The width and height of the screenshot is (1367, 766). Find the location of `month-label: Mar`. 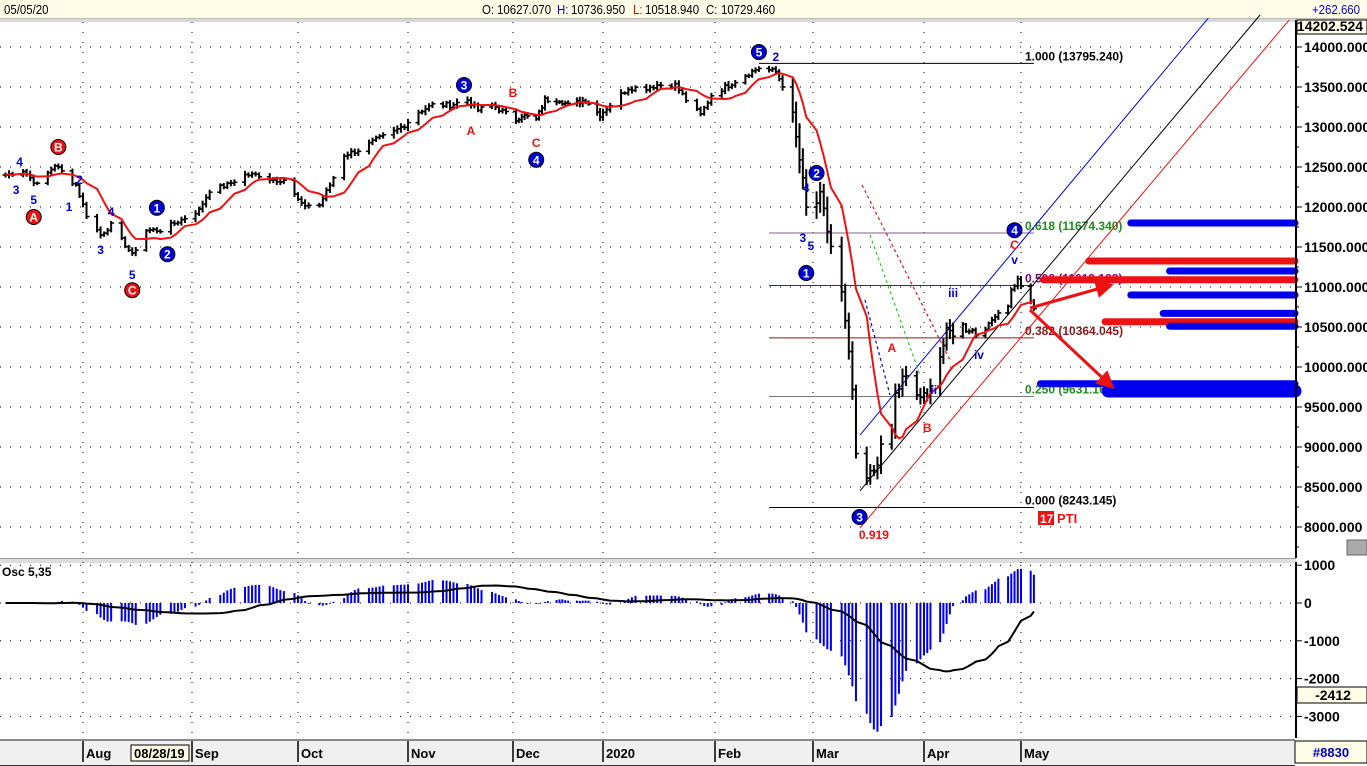

month-label: Mar is located at coordinates (827, 753).